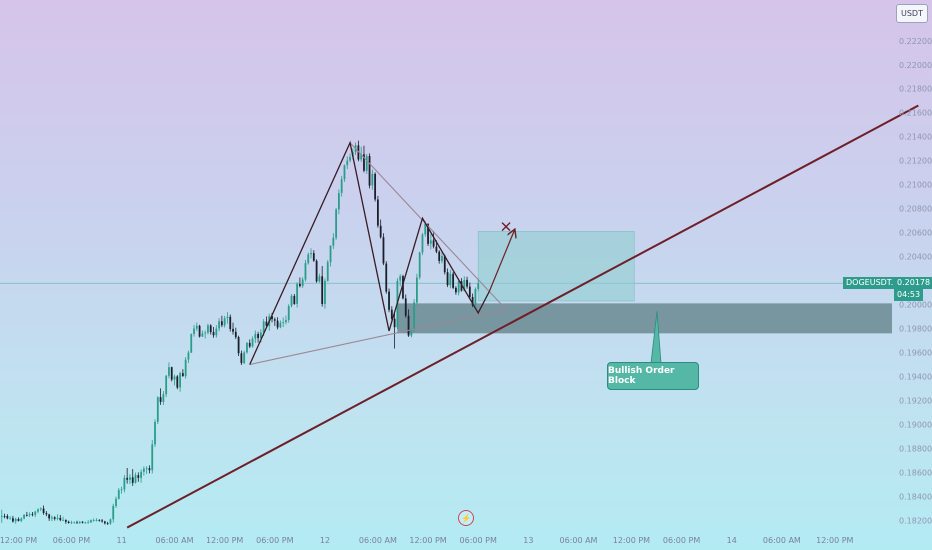 The image size is (932, 550). What do you see at coordinates (913, 283) in the screenshot?
I see `last-price-label: 0.20178` at bounding box center [913, 283].